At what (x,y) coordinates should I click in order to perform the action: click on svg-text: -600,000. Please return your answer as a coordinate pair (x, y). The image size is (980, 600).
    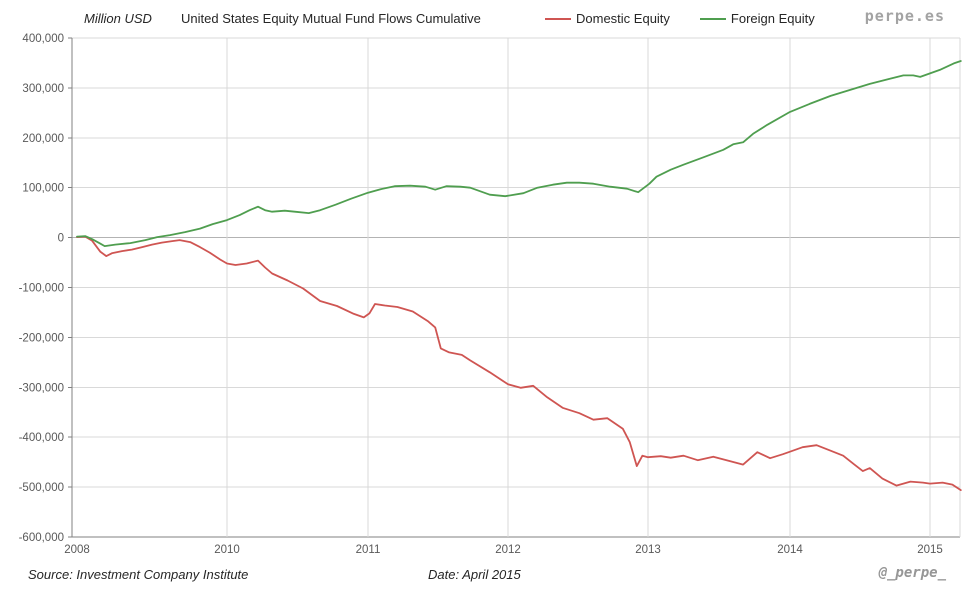
    Looking at the image, I should click on (41, 538).